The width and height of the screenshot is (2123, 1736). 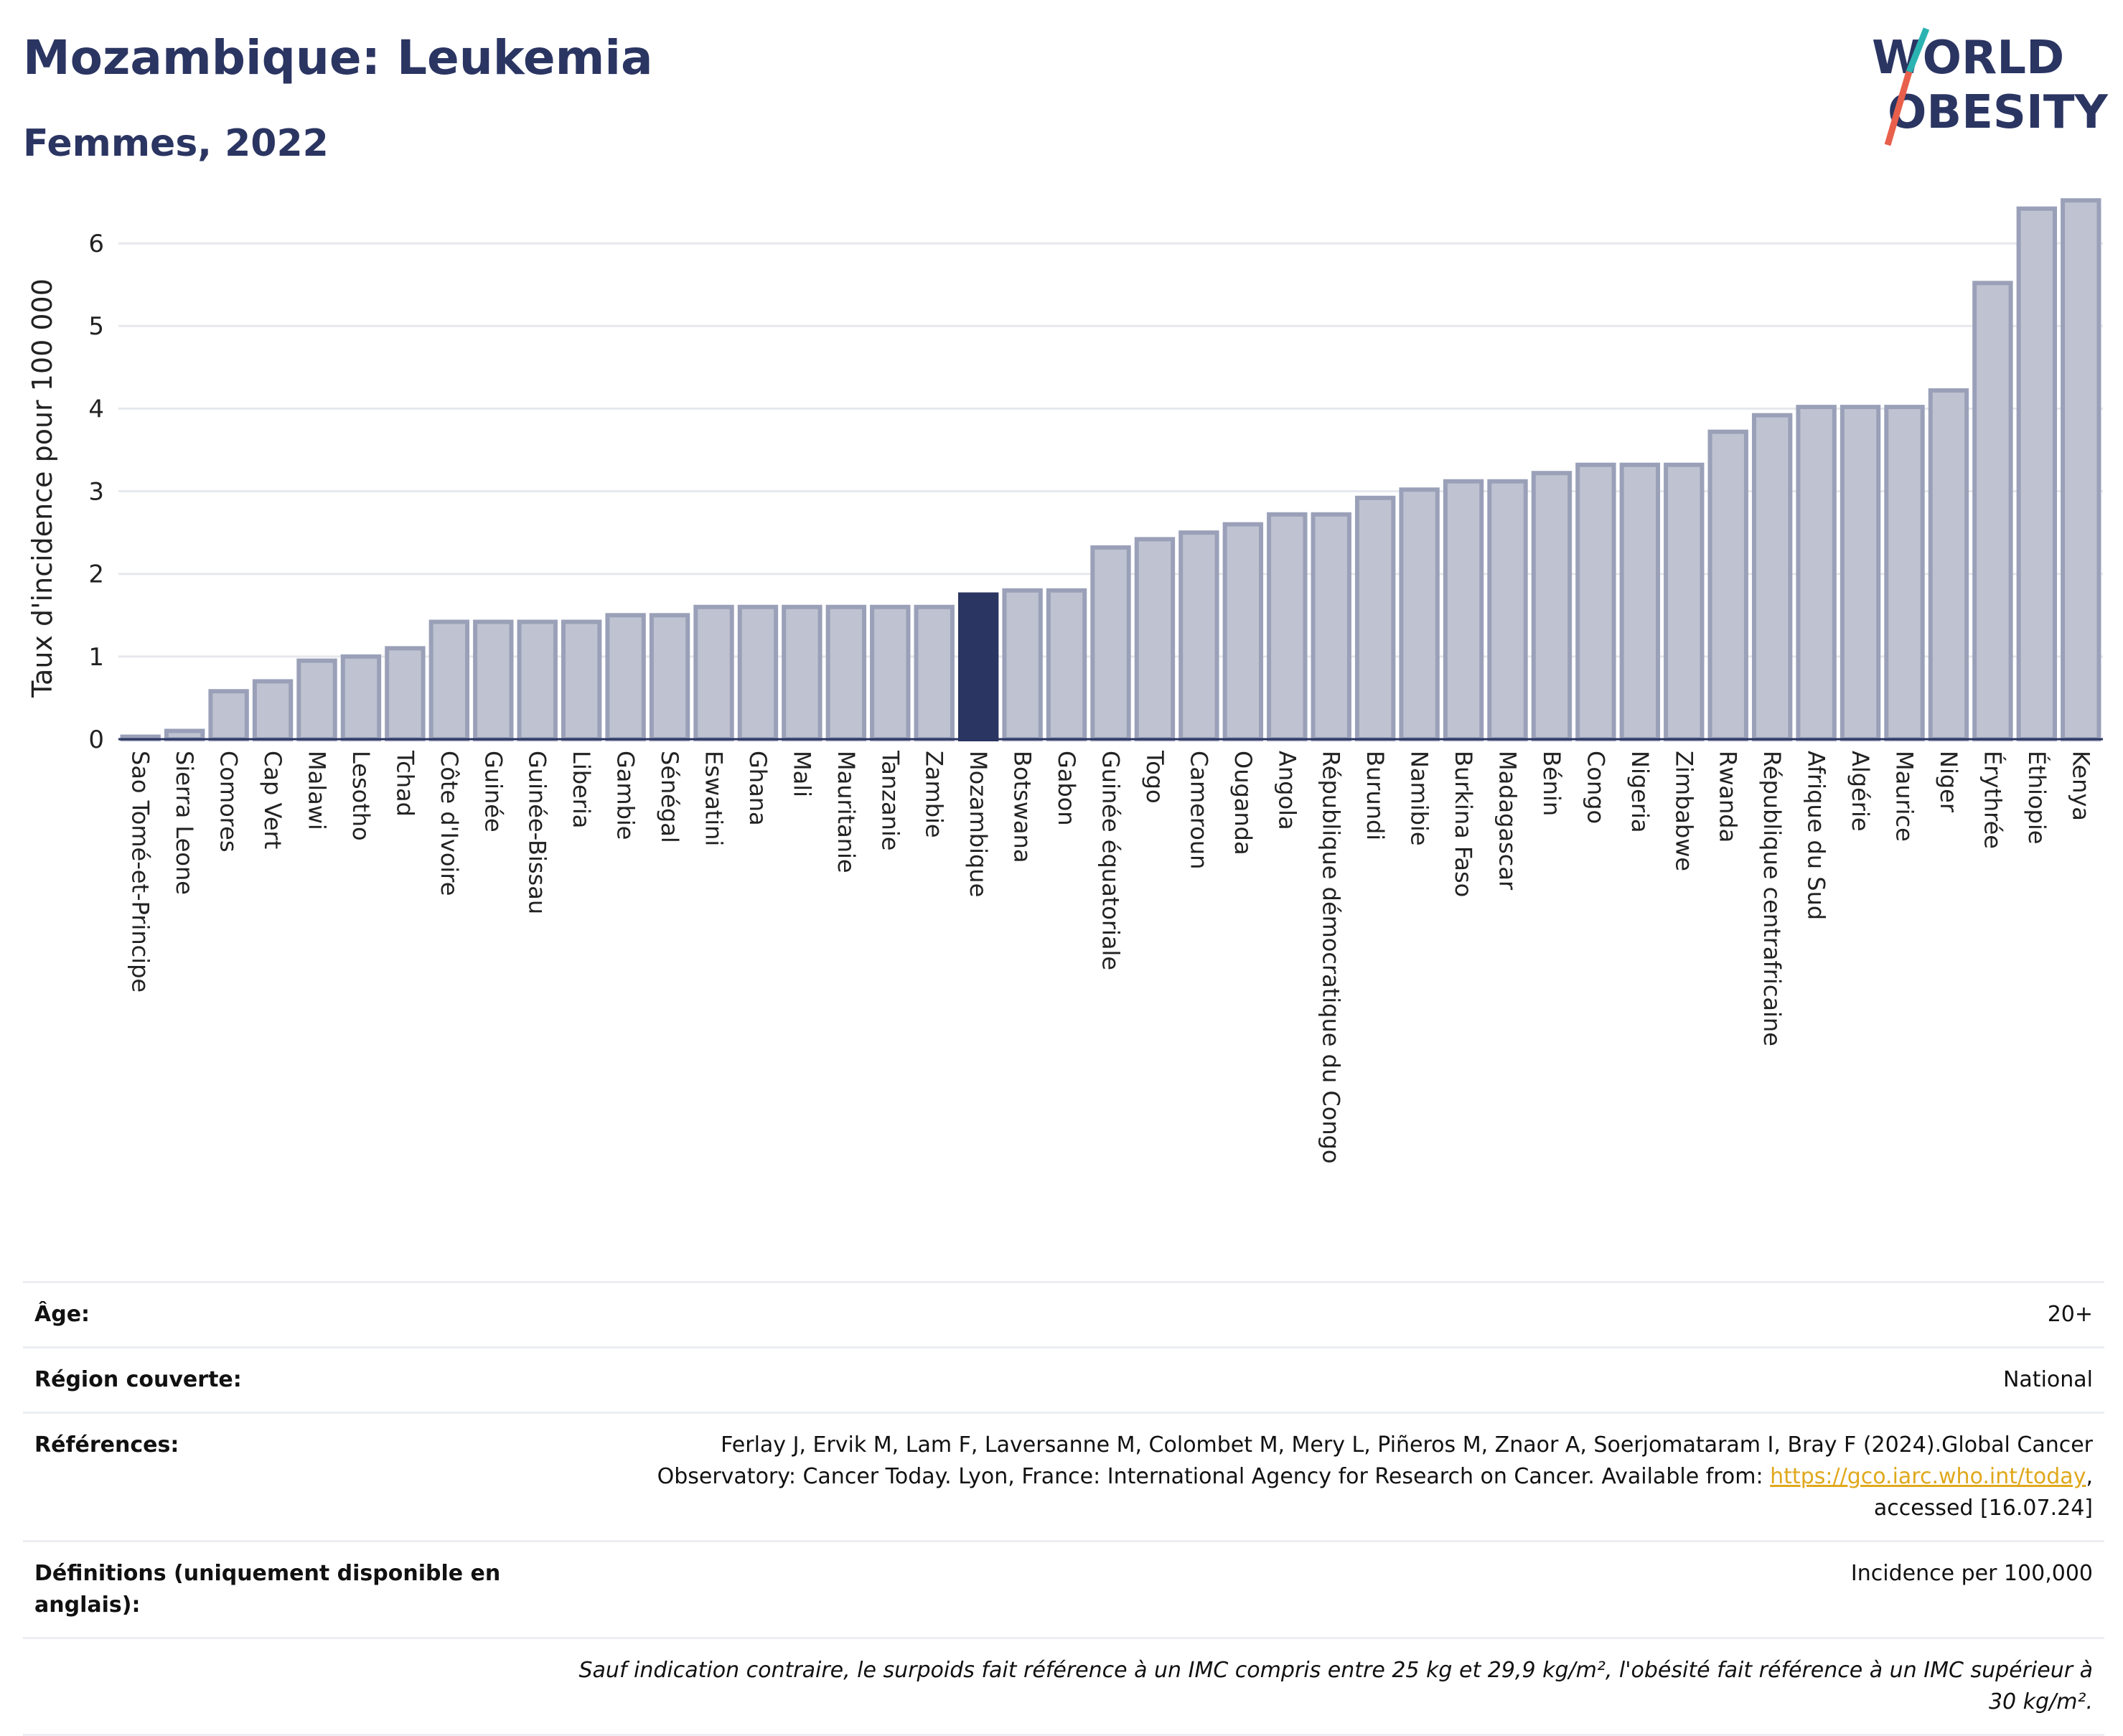 What do you see at coordinates (1595, 787) in the screenshot?
I see `x-tick-label: Congo` at bounding box center [1595, 787].